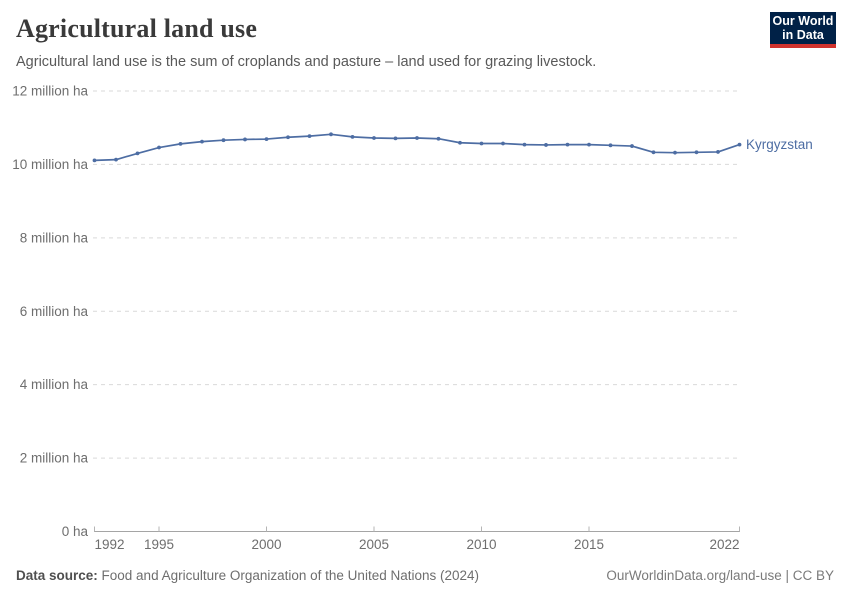  What do you see at coordinates (50, 91) in the screenshot?
I see `y-axis-label: 12 million ha` at bounding box center [50, 91].